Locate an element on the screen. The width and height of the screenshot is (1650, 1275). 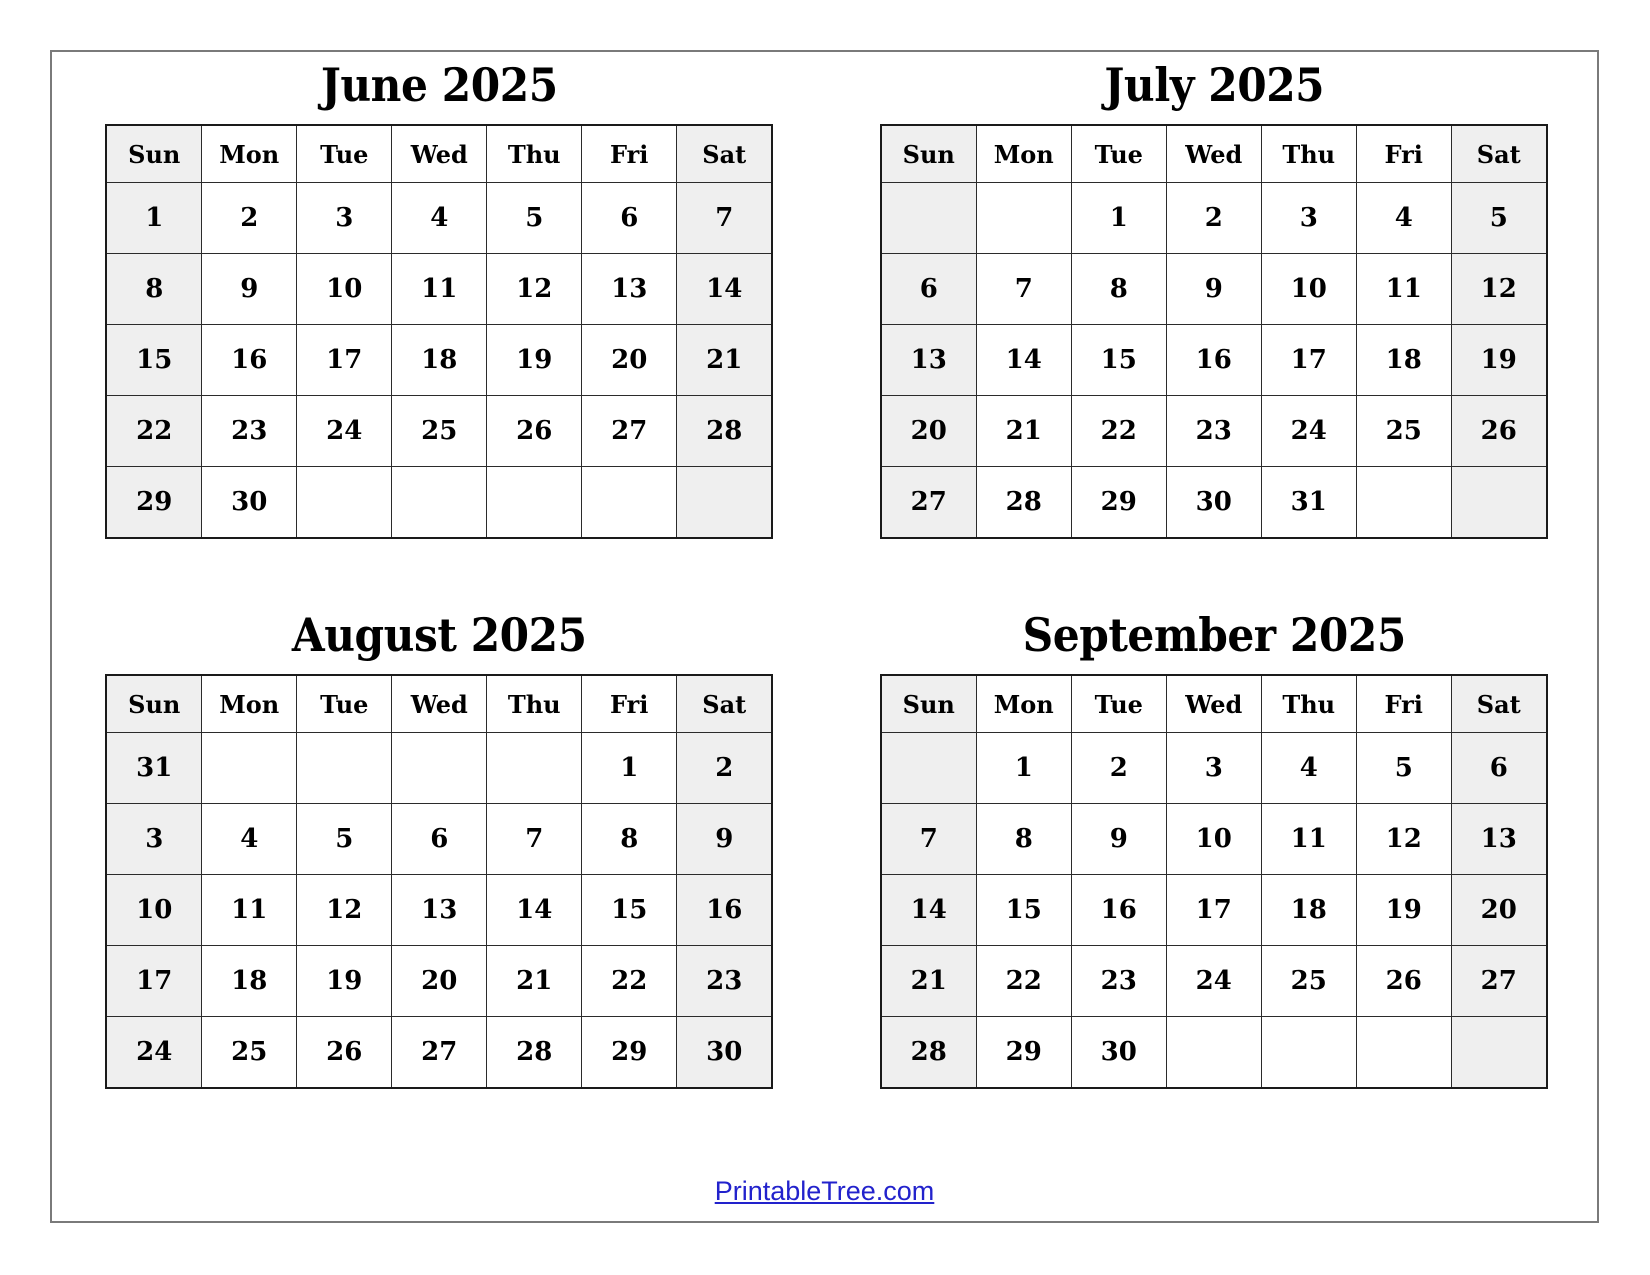
day-cell-september-9: 9 is located at coordinates (1118, 839).